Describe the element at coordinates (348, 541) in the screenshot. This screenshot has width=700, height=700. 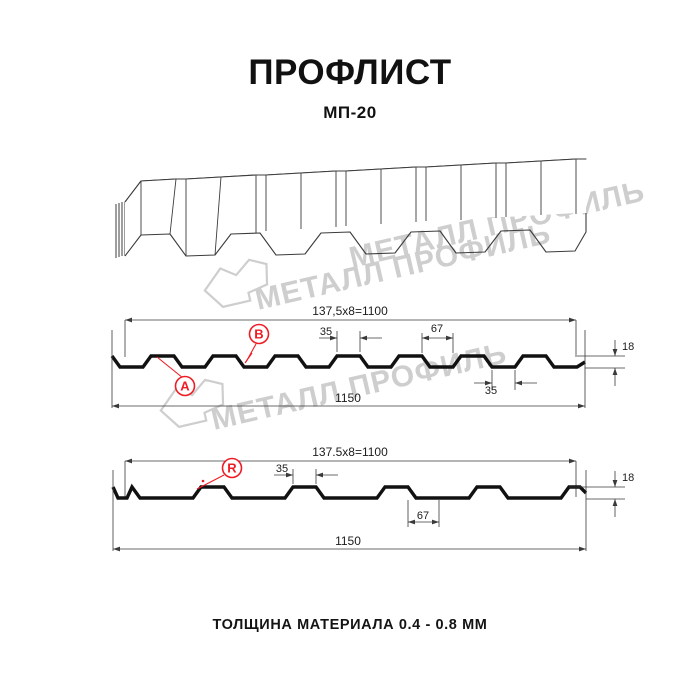
I see `dimension-overall-bottom-label: 1150` at that location.